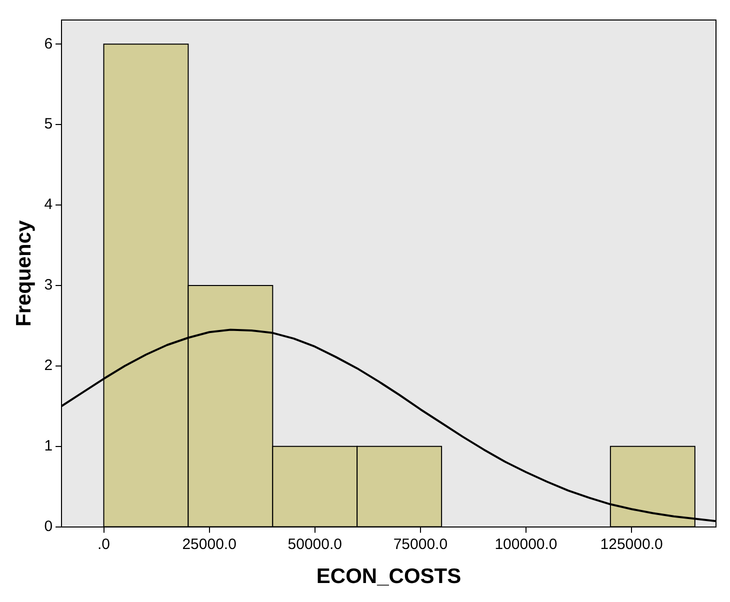 The width and height of the screenshot is (730, 602). Describe the element at coordinates (48, 365) in the screenshot. I see `y-tick-label: 2` at that location.